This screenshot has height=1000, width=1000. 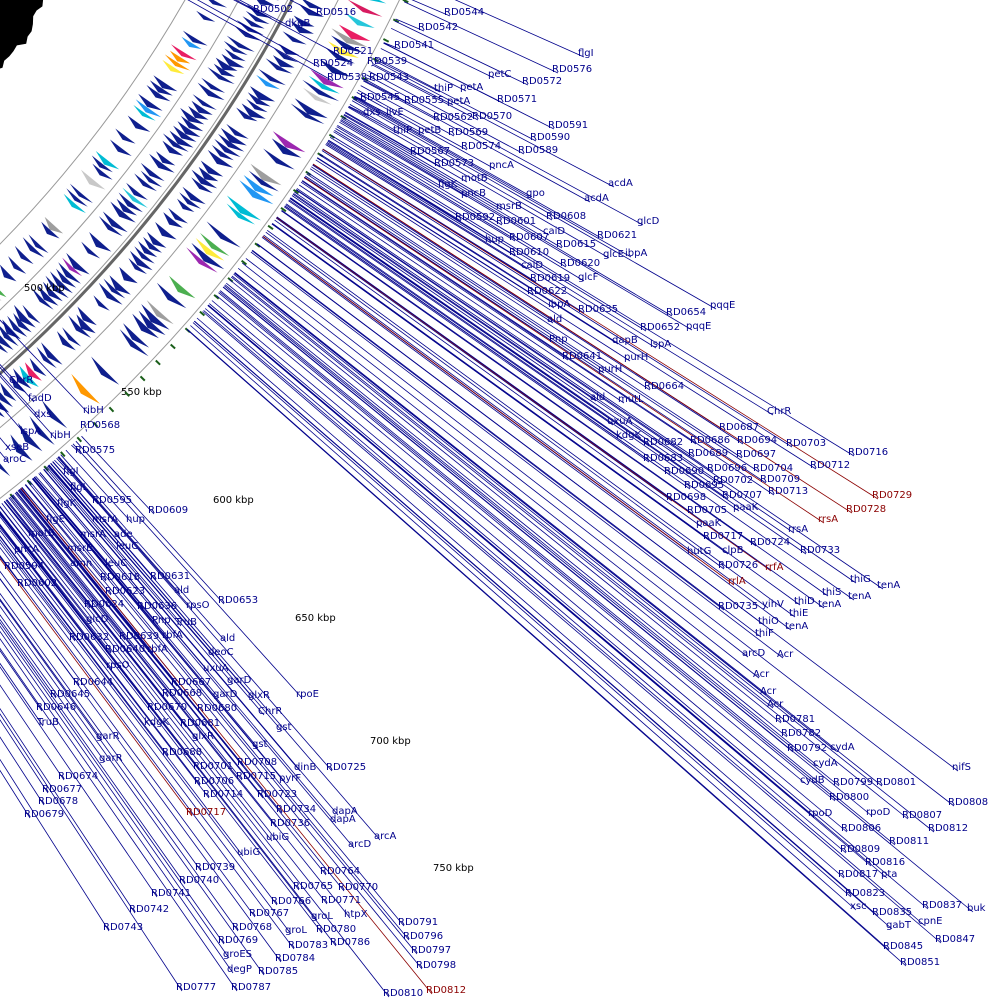 What do you see at coordinates (559, 304) in the screenshot?
I see `gene-label: ibpA` at bounding box center [559, 304].